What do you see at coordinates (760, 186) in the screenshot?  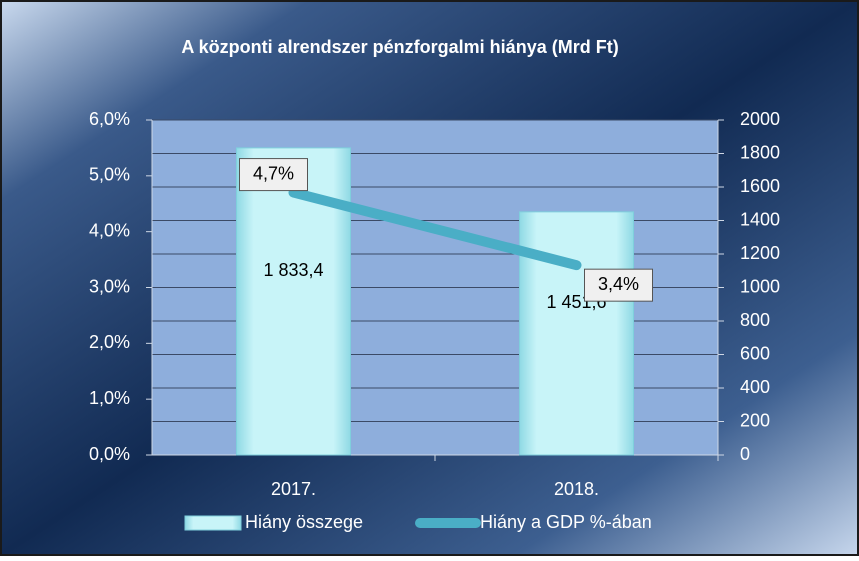 I see `y2-tick-label: 1600` at bounding box center [760, 186].